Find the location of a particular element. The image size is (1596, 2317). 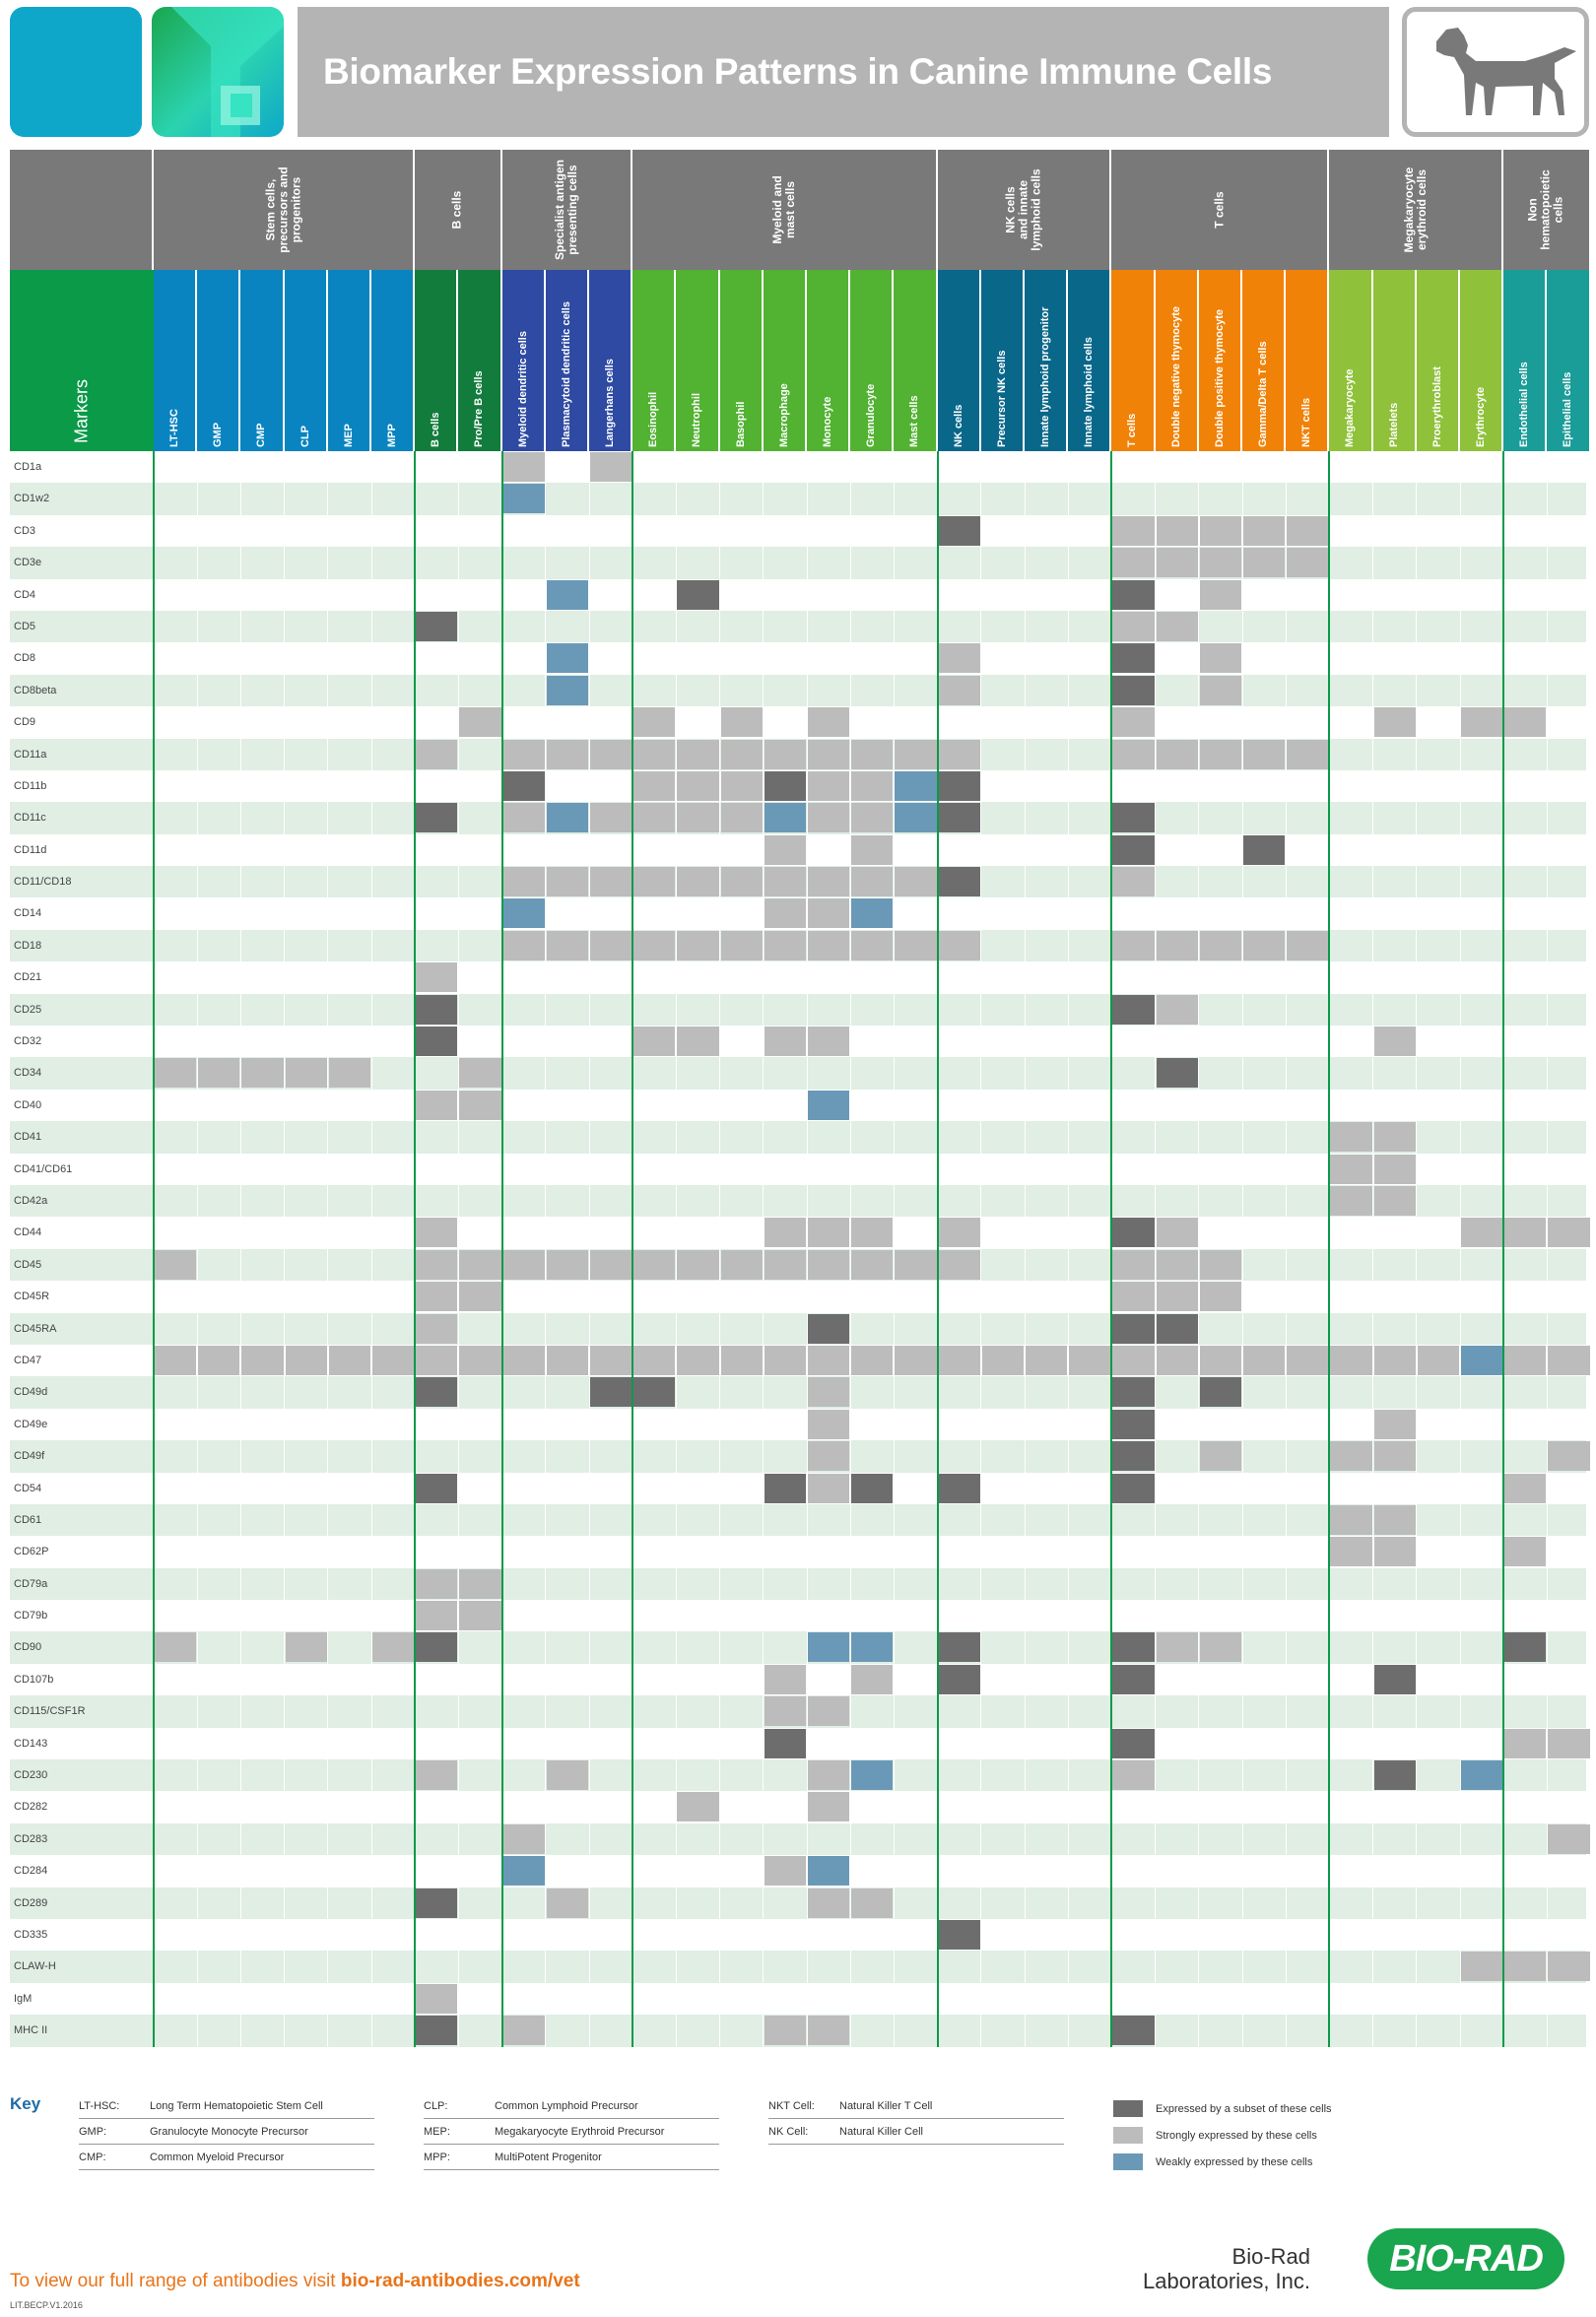

column-header: Innate lymphoid cells is located at coordinates (1090, 360).